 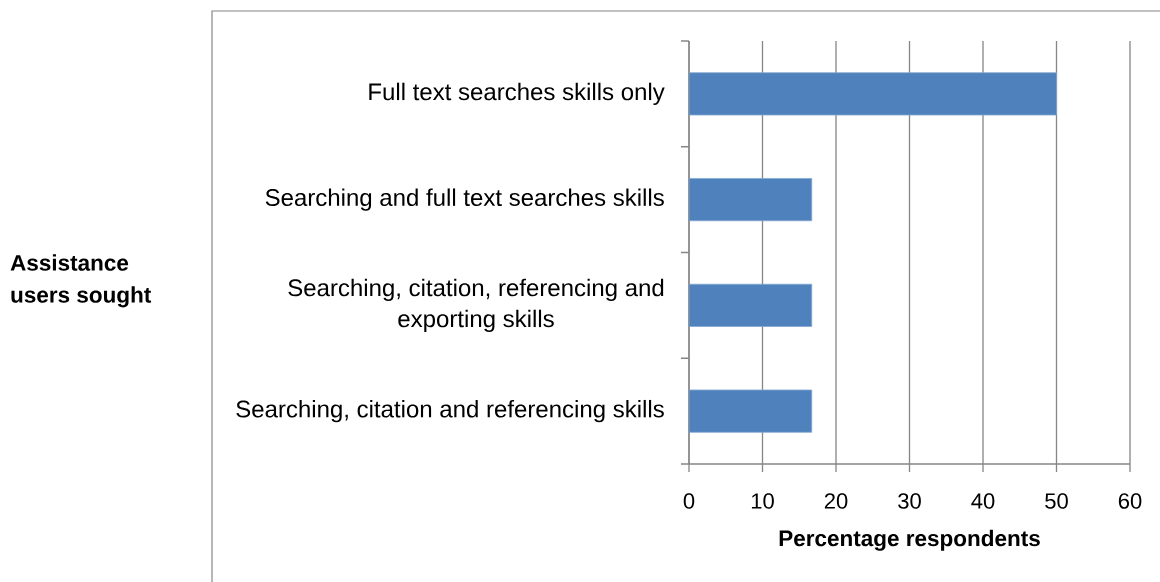 What do you see at coordinates (689, 501) in the screenshot?
I see `x-tick-label: 0` at bounding box center [689, 501].